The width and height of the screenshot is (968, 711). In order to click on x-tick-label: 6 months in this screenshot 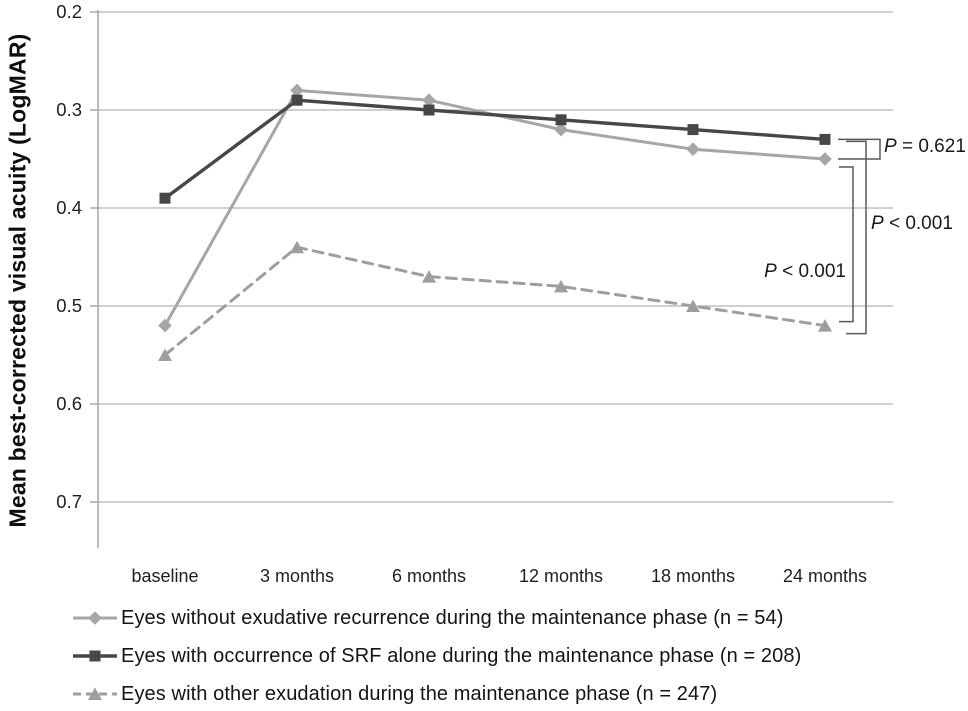, I will do `click(429, 576)`.